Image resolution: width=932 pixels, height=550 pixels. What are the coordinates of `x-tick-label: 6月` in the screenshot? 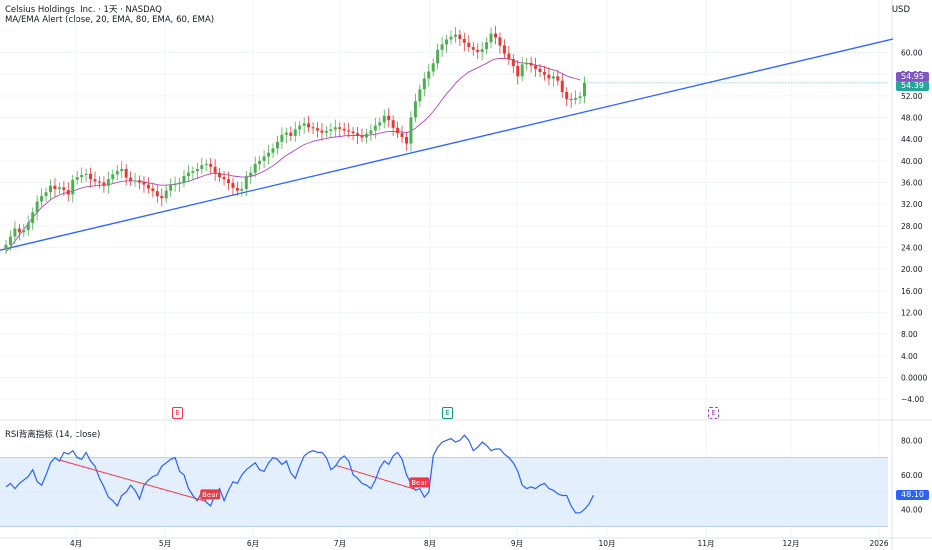 It's located at (253, 543).